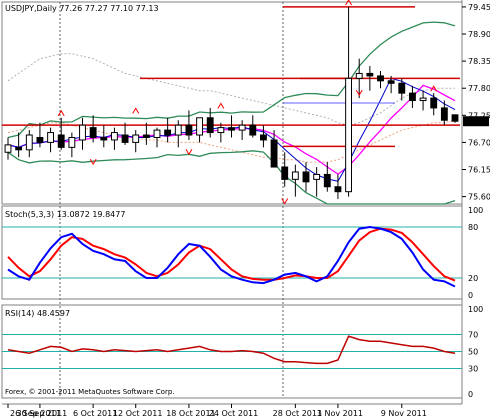 The width and height of the screenshot is (490, 420). I want to click on rsi-tick-label: 0, so click(470, 394).